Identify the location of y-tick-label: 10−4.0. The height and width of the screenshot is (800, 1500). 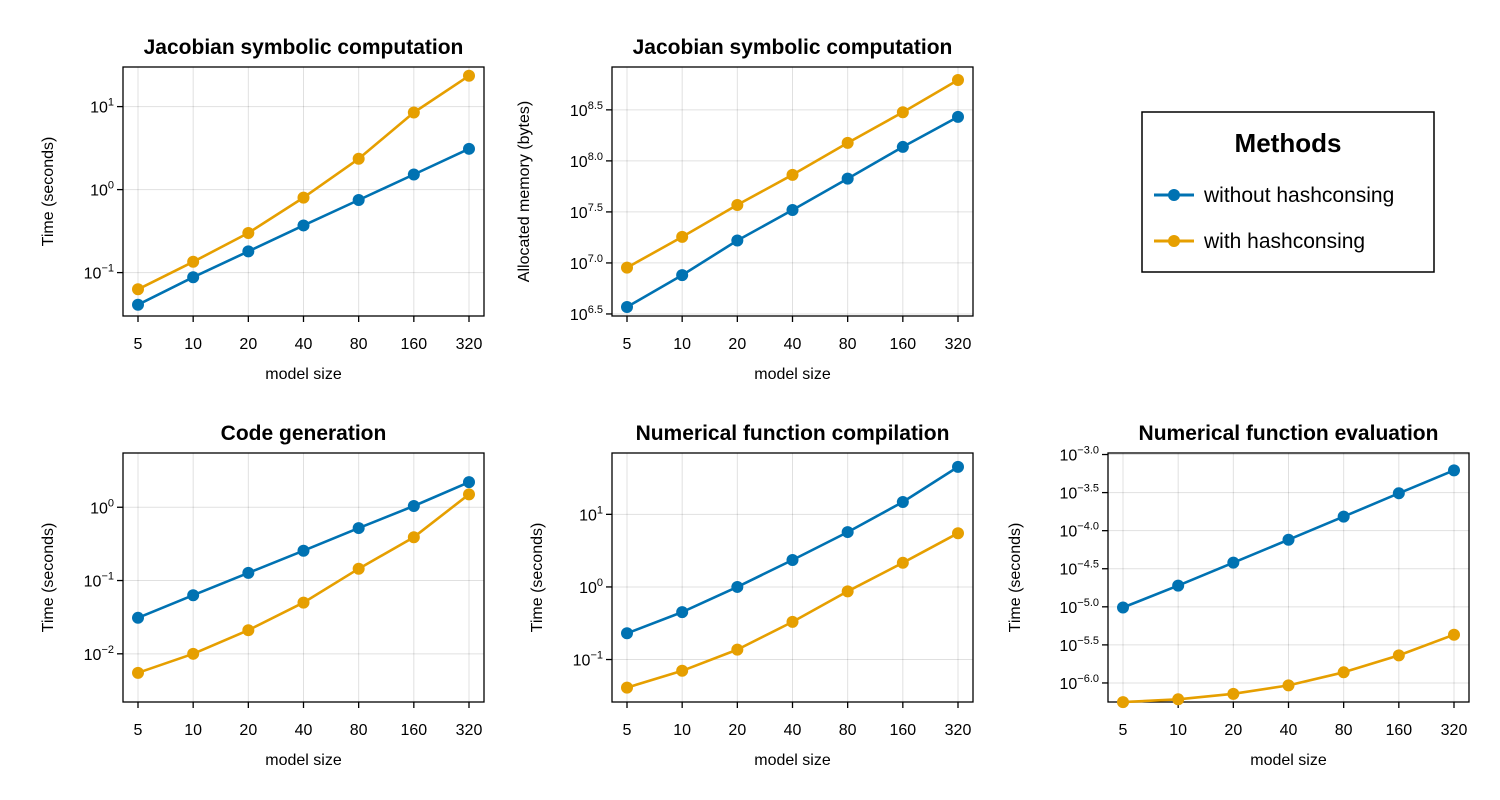
(1079, 531).